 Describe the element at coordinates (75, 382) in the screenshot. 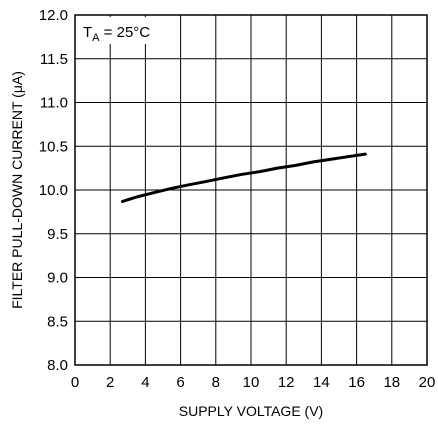

I see `x-tick-label: 0` at that location.